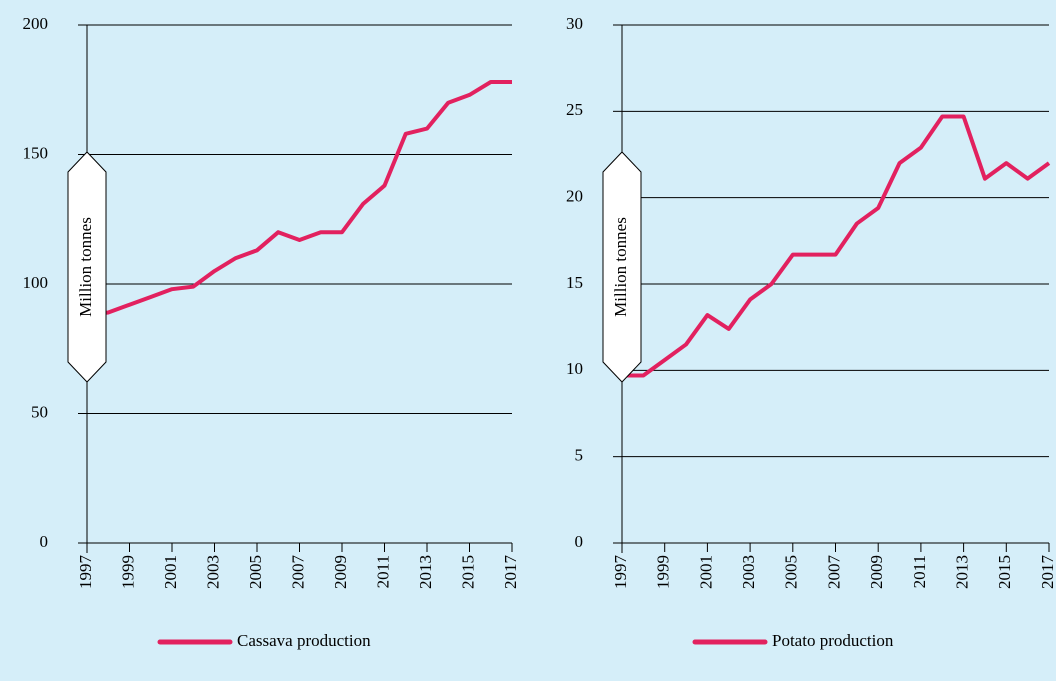  What do you see at coordinates (579, 455) in the screenshot?
I see `y-tick-label: 5` at bounding box center [579, 455].